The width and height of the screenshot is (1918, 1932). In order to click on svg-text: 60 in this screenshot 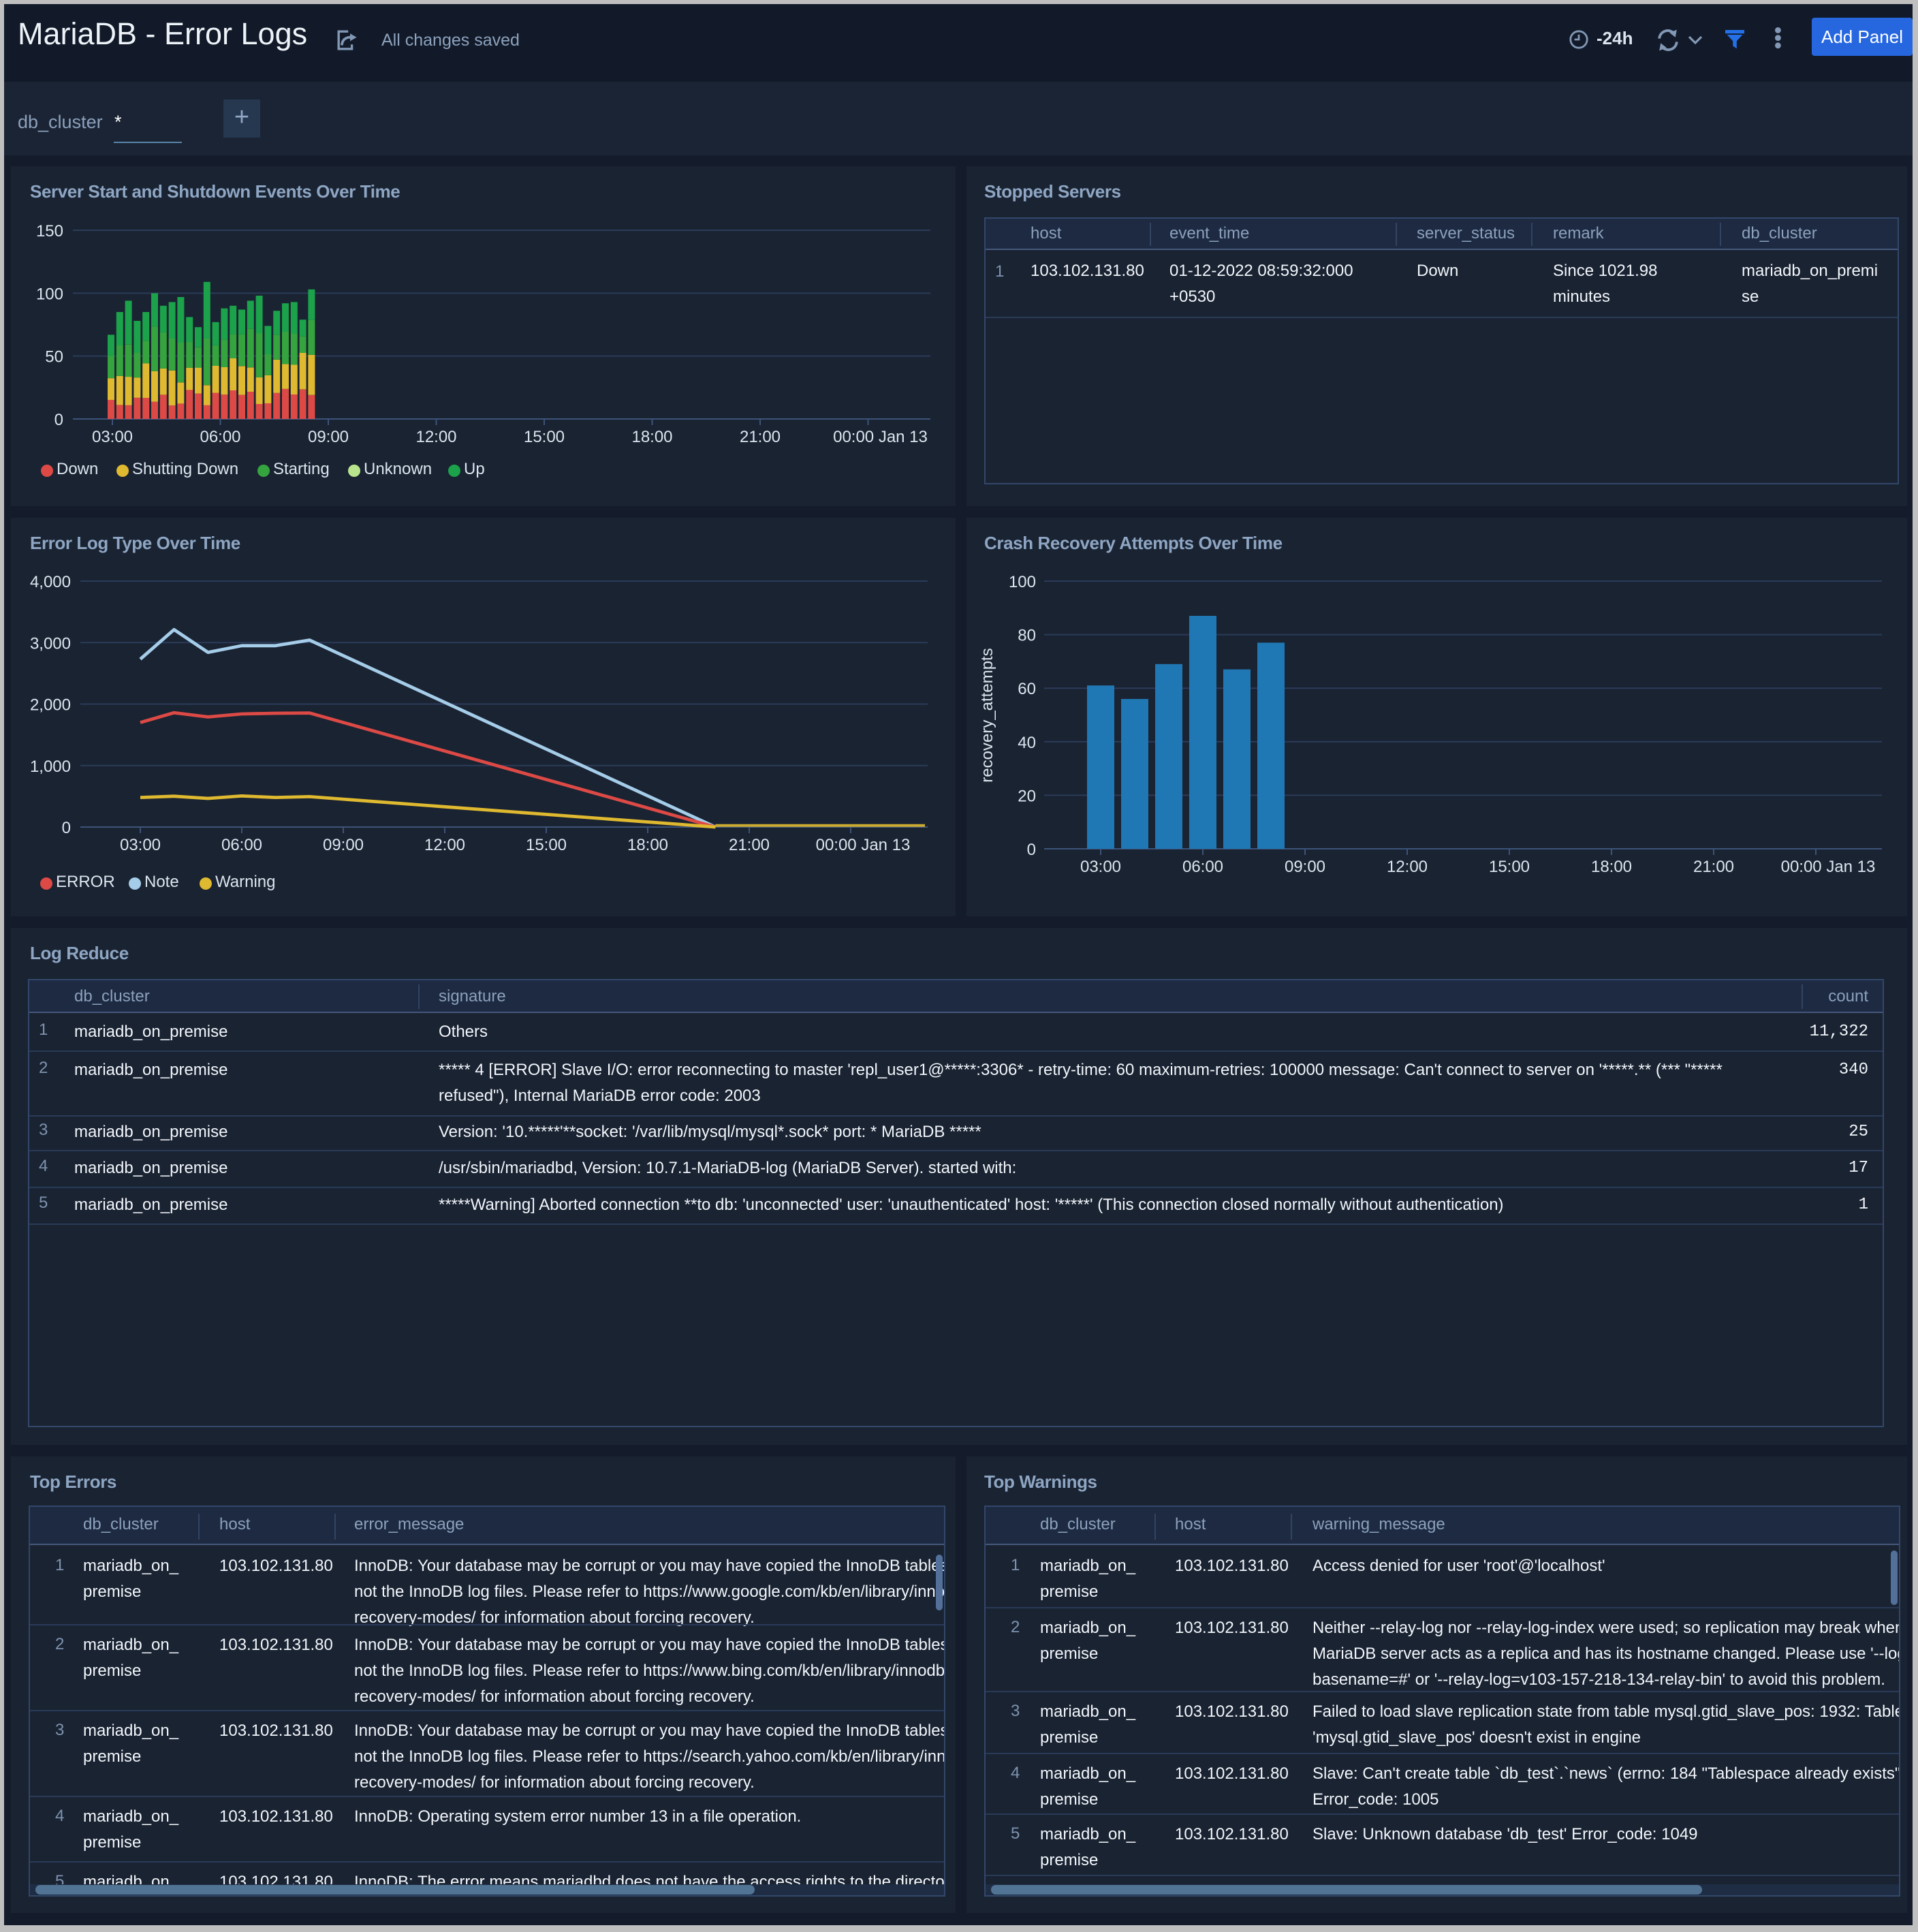, I will do `click(1027, 689)`.